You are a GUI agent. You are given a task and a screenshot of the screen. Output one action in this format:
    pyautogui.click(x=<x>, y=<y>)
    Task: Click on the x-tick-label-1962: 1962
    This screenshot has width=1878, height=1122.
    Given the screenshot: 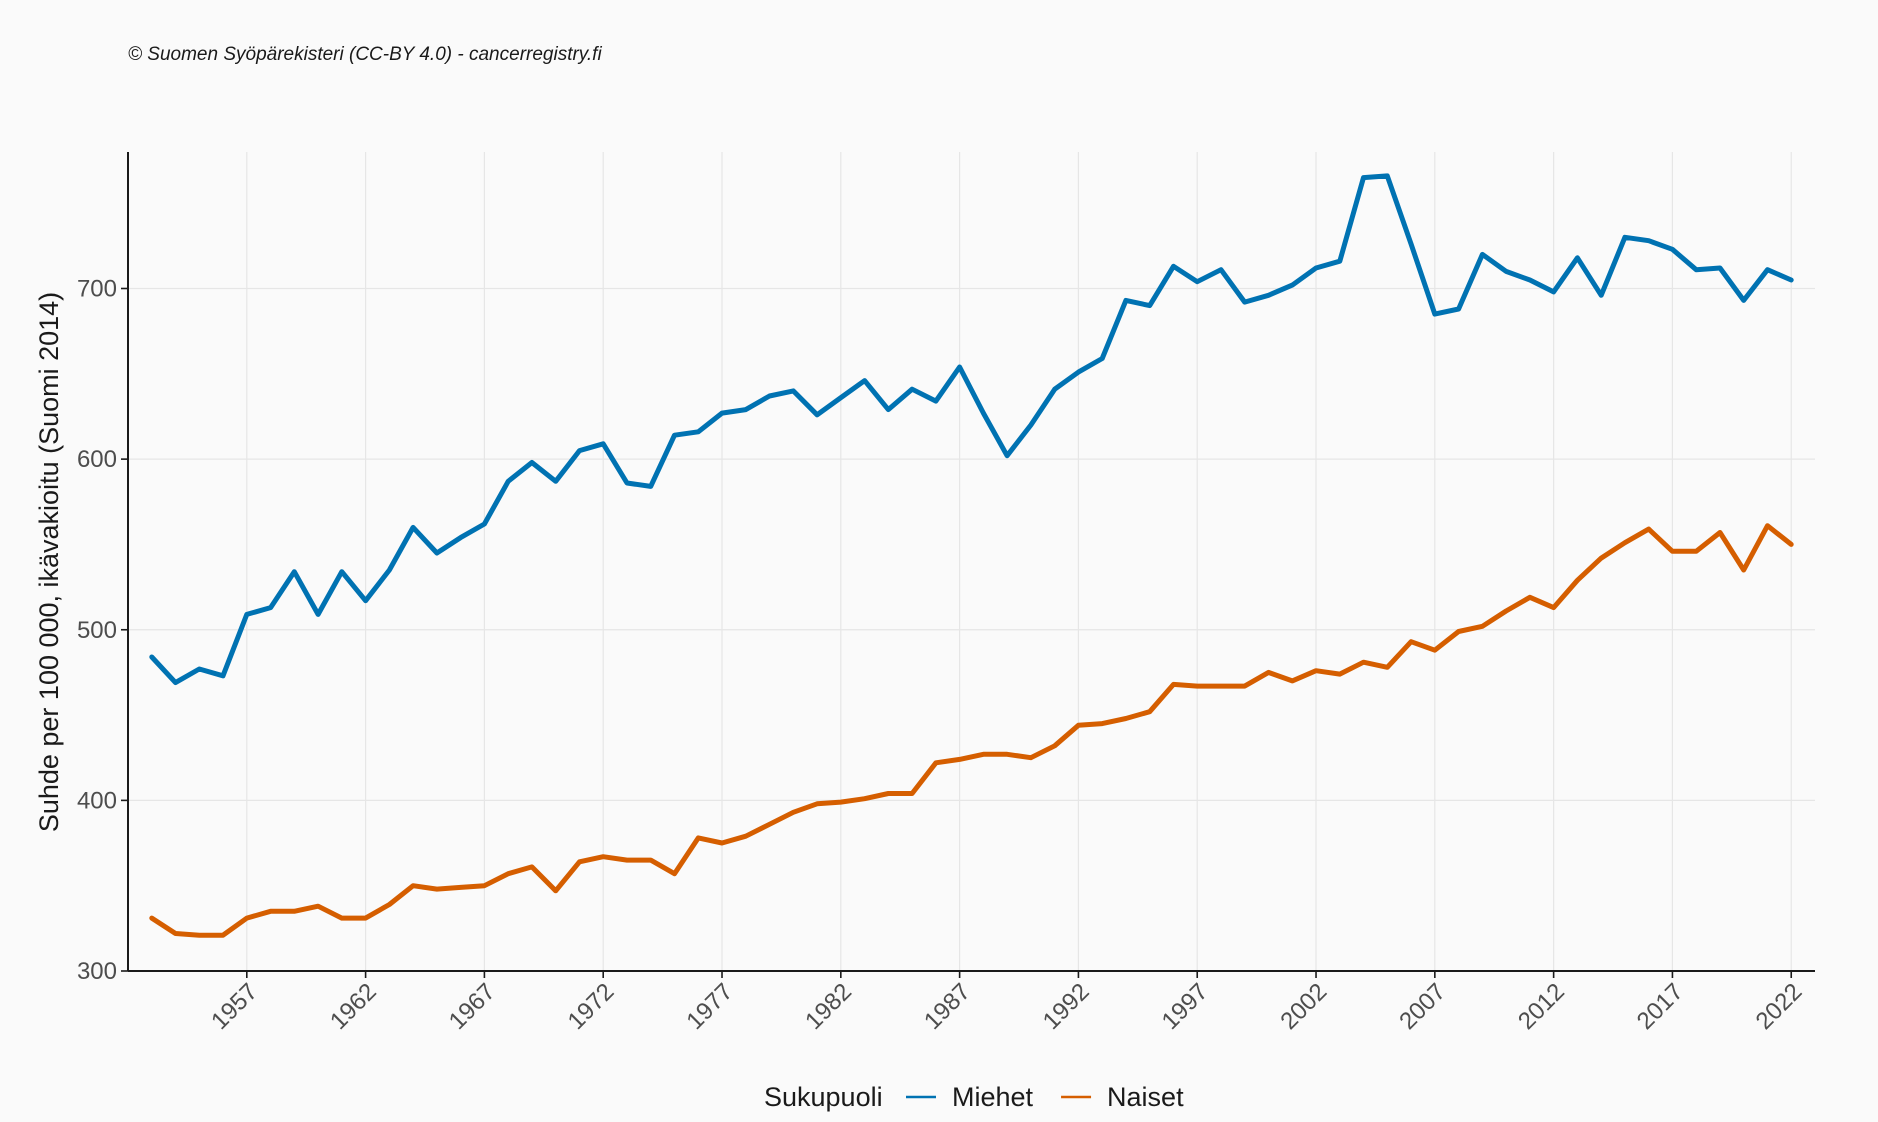 What is the action you would take?
    pyautogui.click(x=353, y=1006)
    